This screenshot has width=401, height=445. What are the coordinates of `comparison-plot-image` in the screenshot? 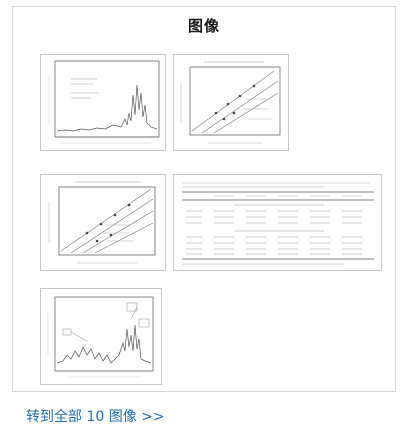 It's located at (230, 102).